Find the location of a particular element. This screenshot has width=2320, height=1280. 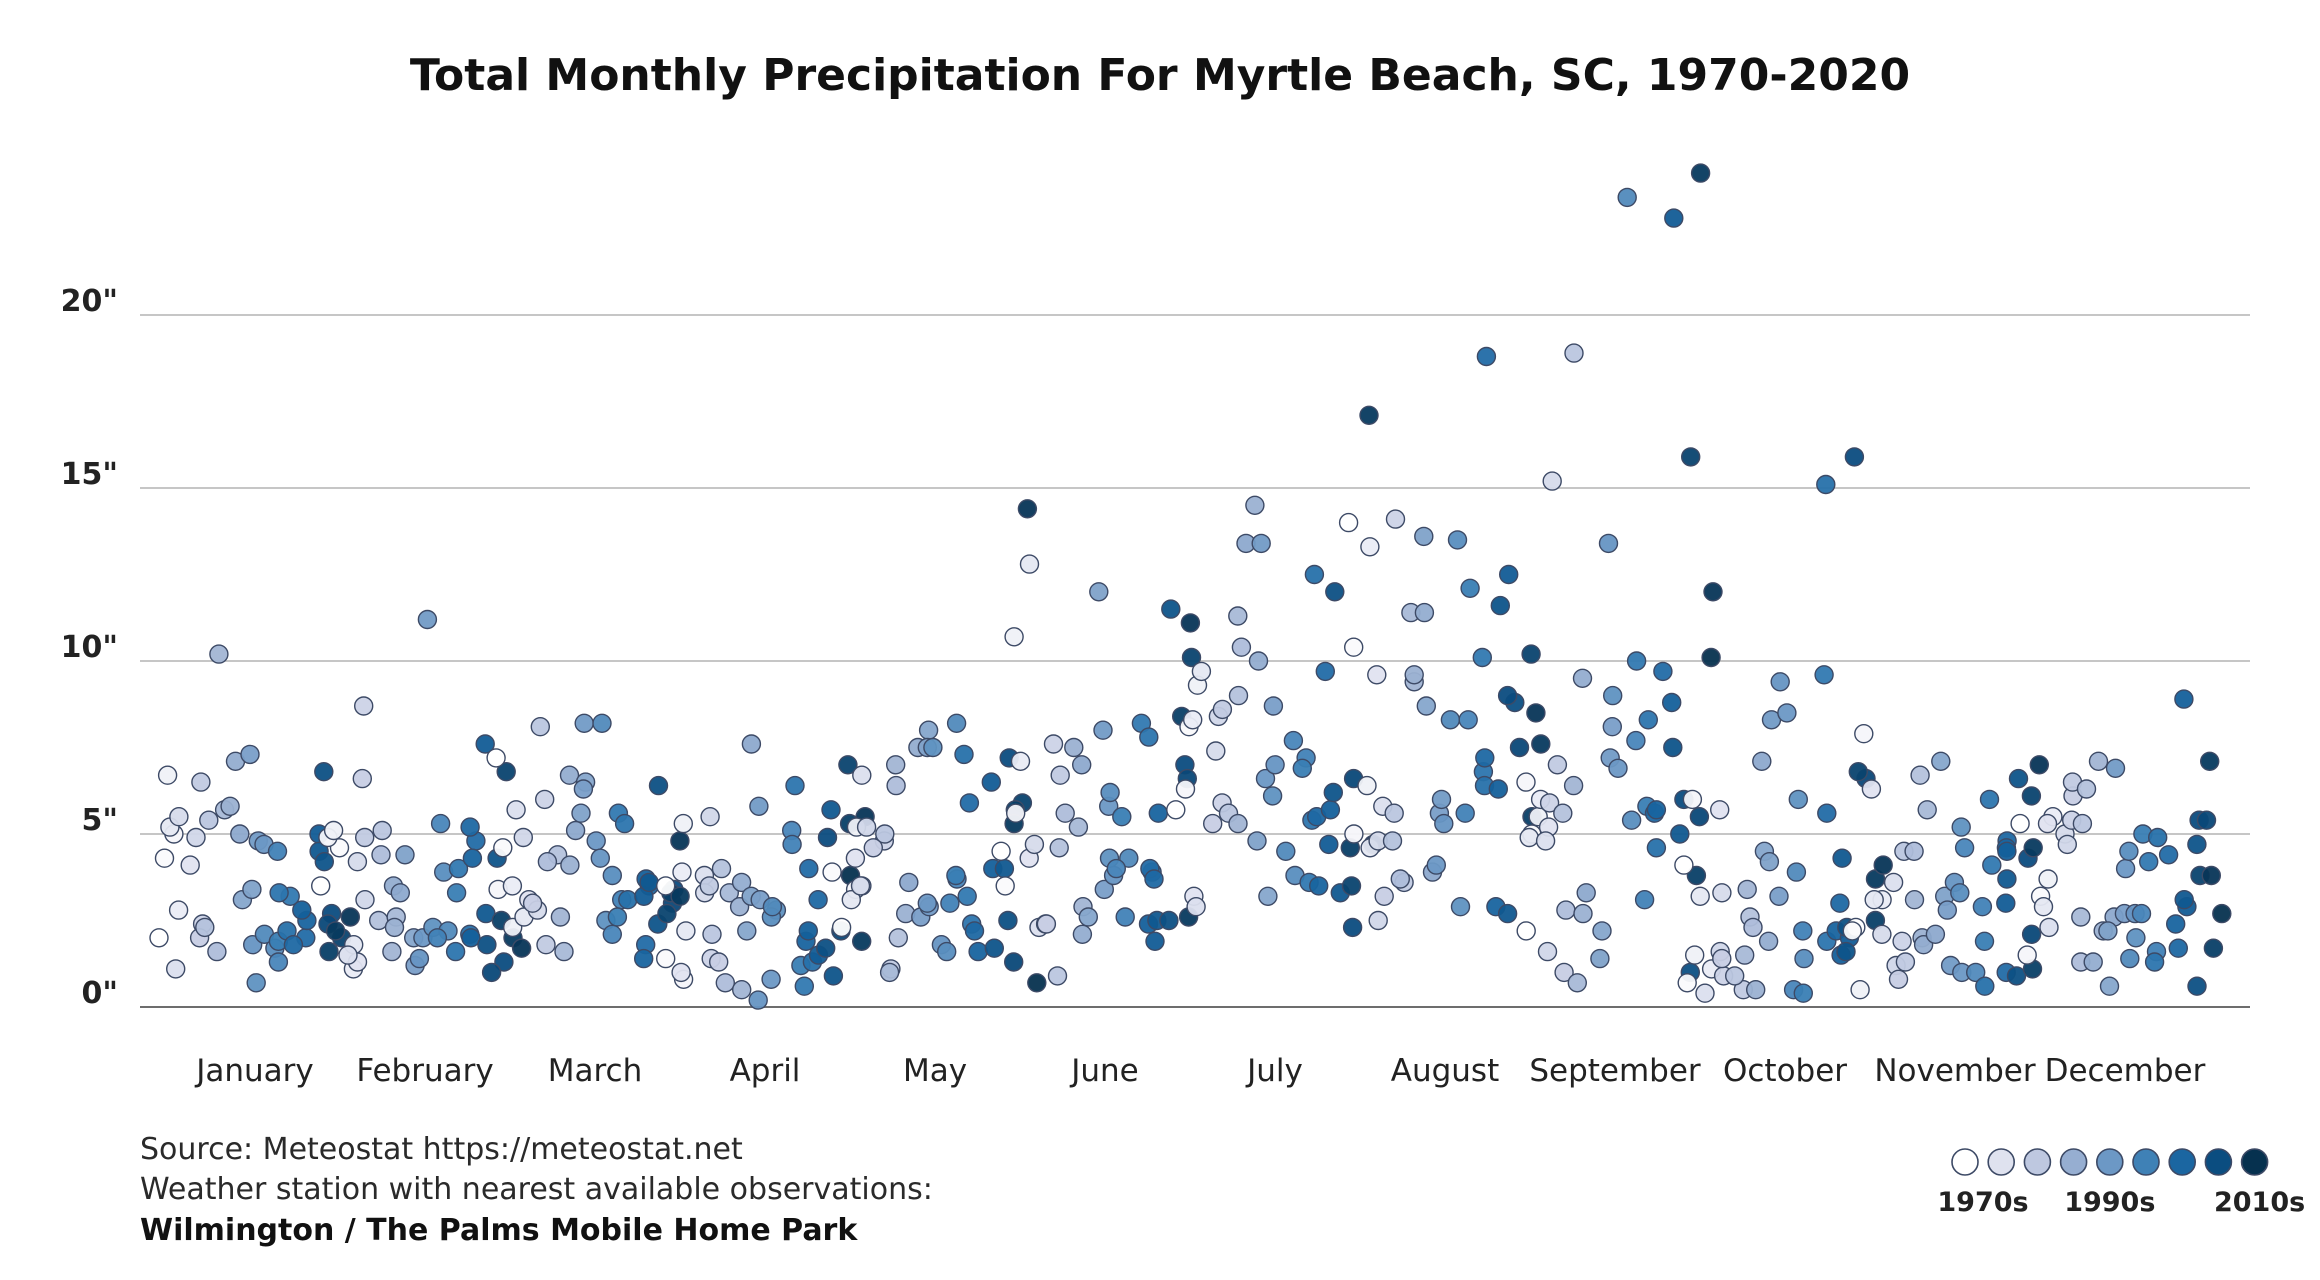

y-tick-label: 10" is located at coordinates (89, 647).